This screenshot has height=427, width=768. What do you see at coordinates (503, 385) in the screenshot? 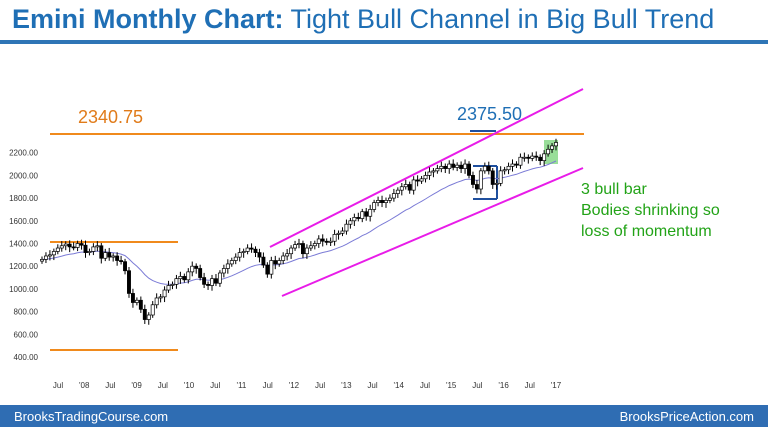
I see `x-tick-label: '16` at bounding box center [503, 385].